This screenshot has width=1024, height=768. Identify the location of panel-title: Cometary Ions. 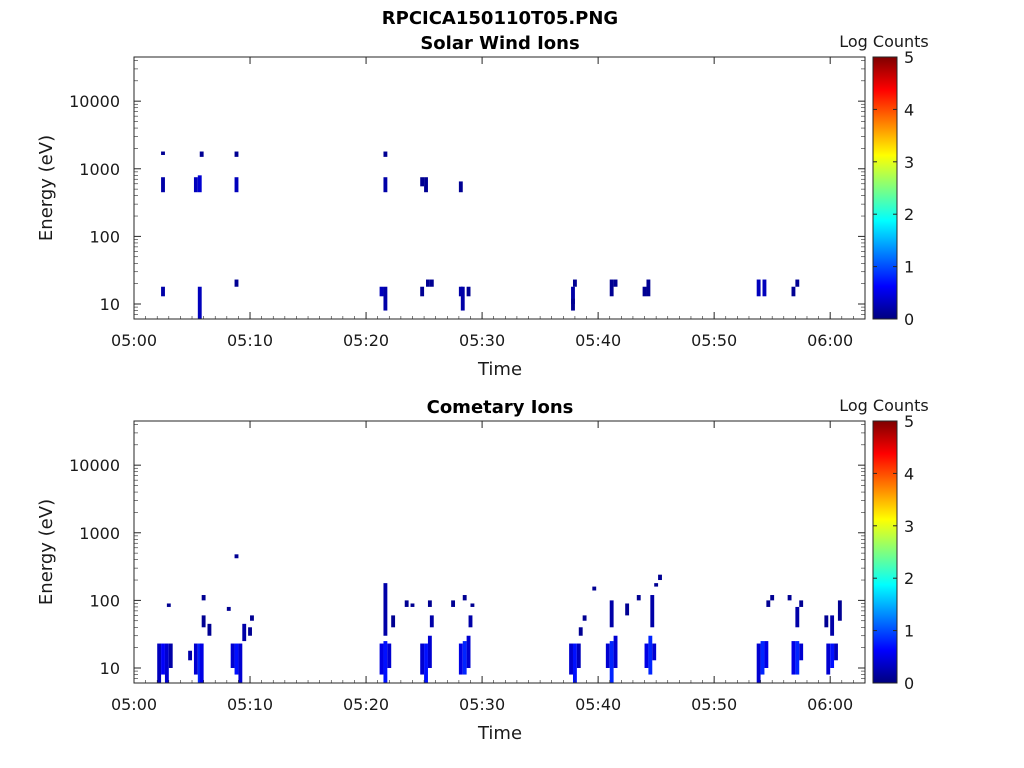
(500, 407).